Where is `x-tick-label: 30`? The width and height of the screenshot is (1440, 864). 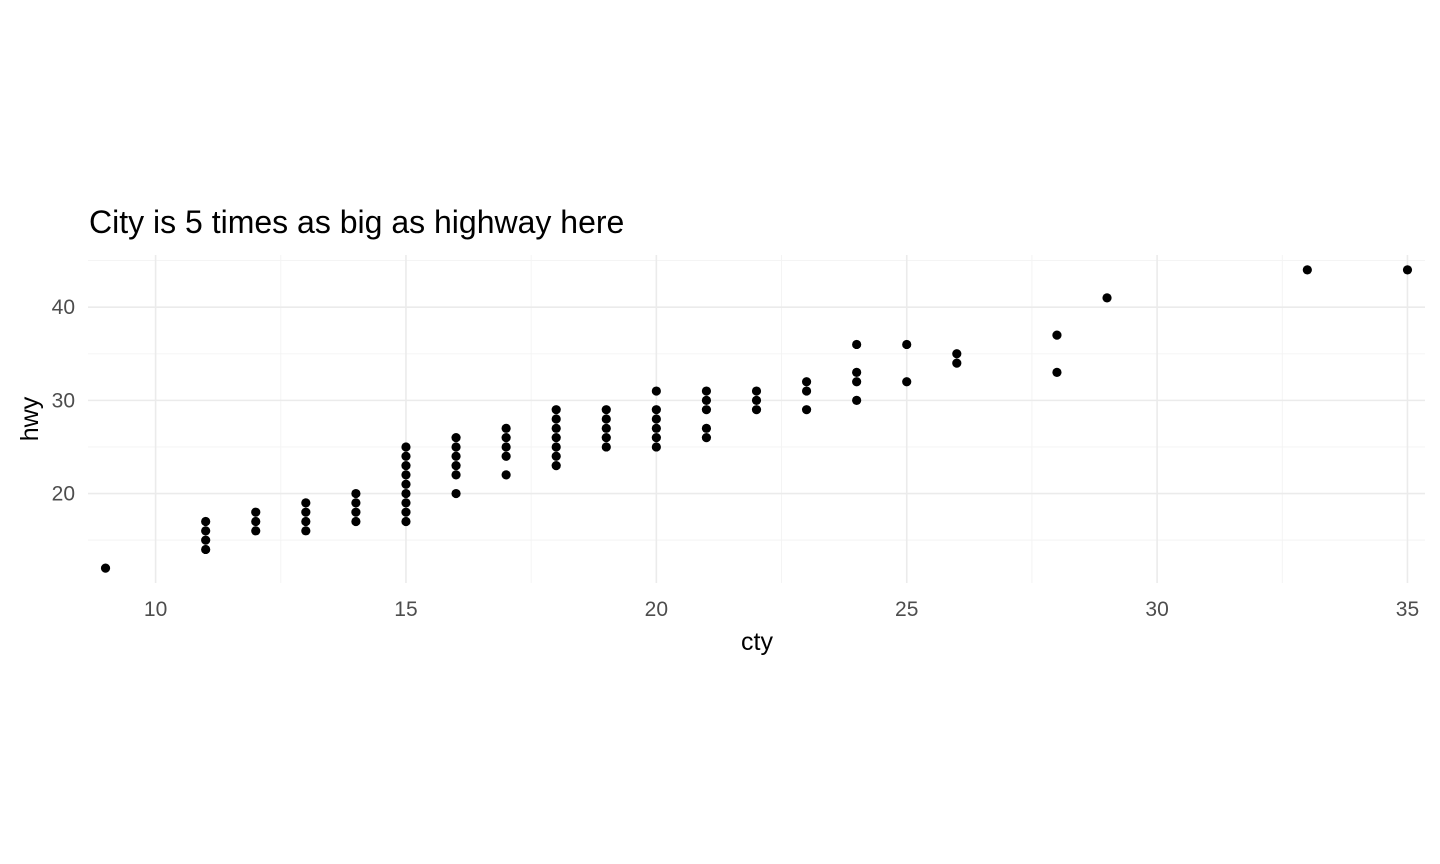 x-tick-label: 30 is located at coordinates (1156, 609).